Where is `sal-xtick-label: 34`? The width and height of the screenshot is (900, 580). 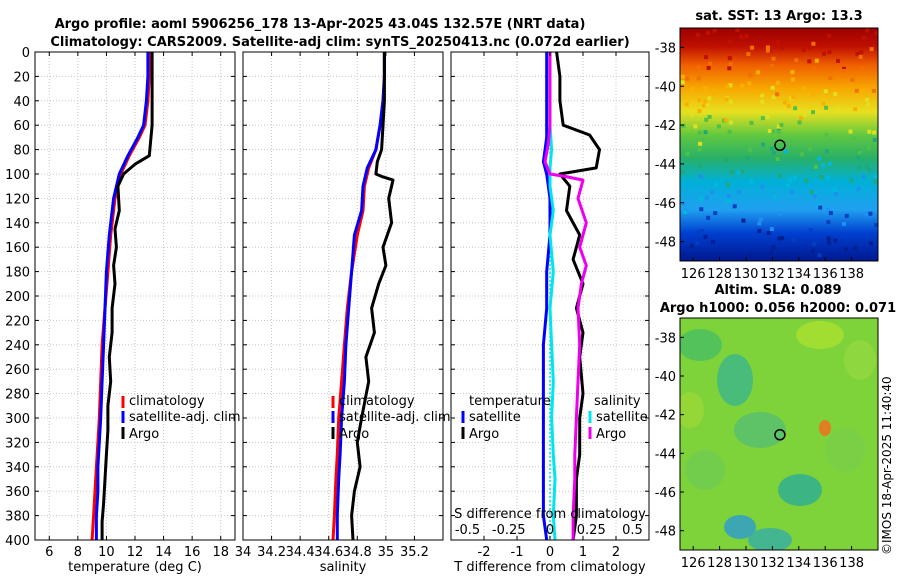 sal-xtick-label: 34 is located at coordinates (243, 552).